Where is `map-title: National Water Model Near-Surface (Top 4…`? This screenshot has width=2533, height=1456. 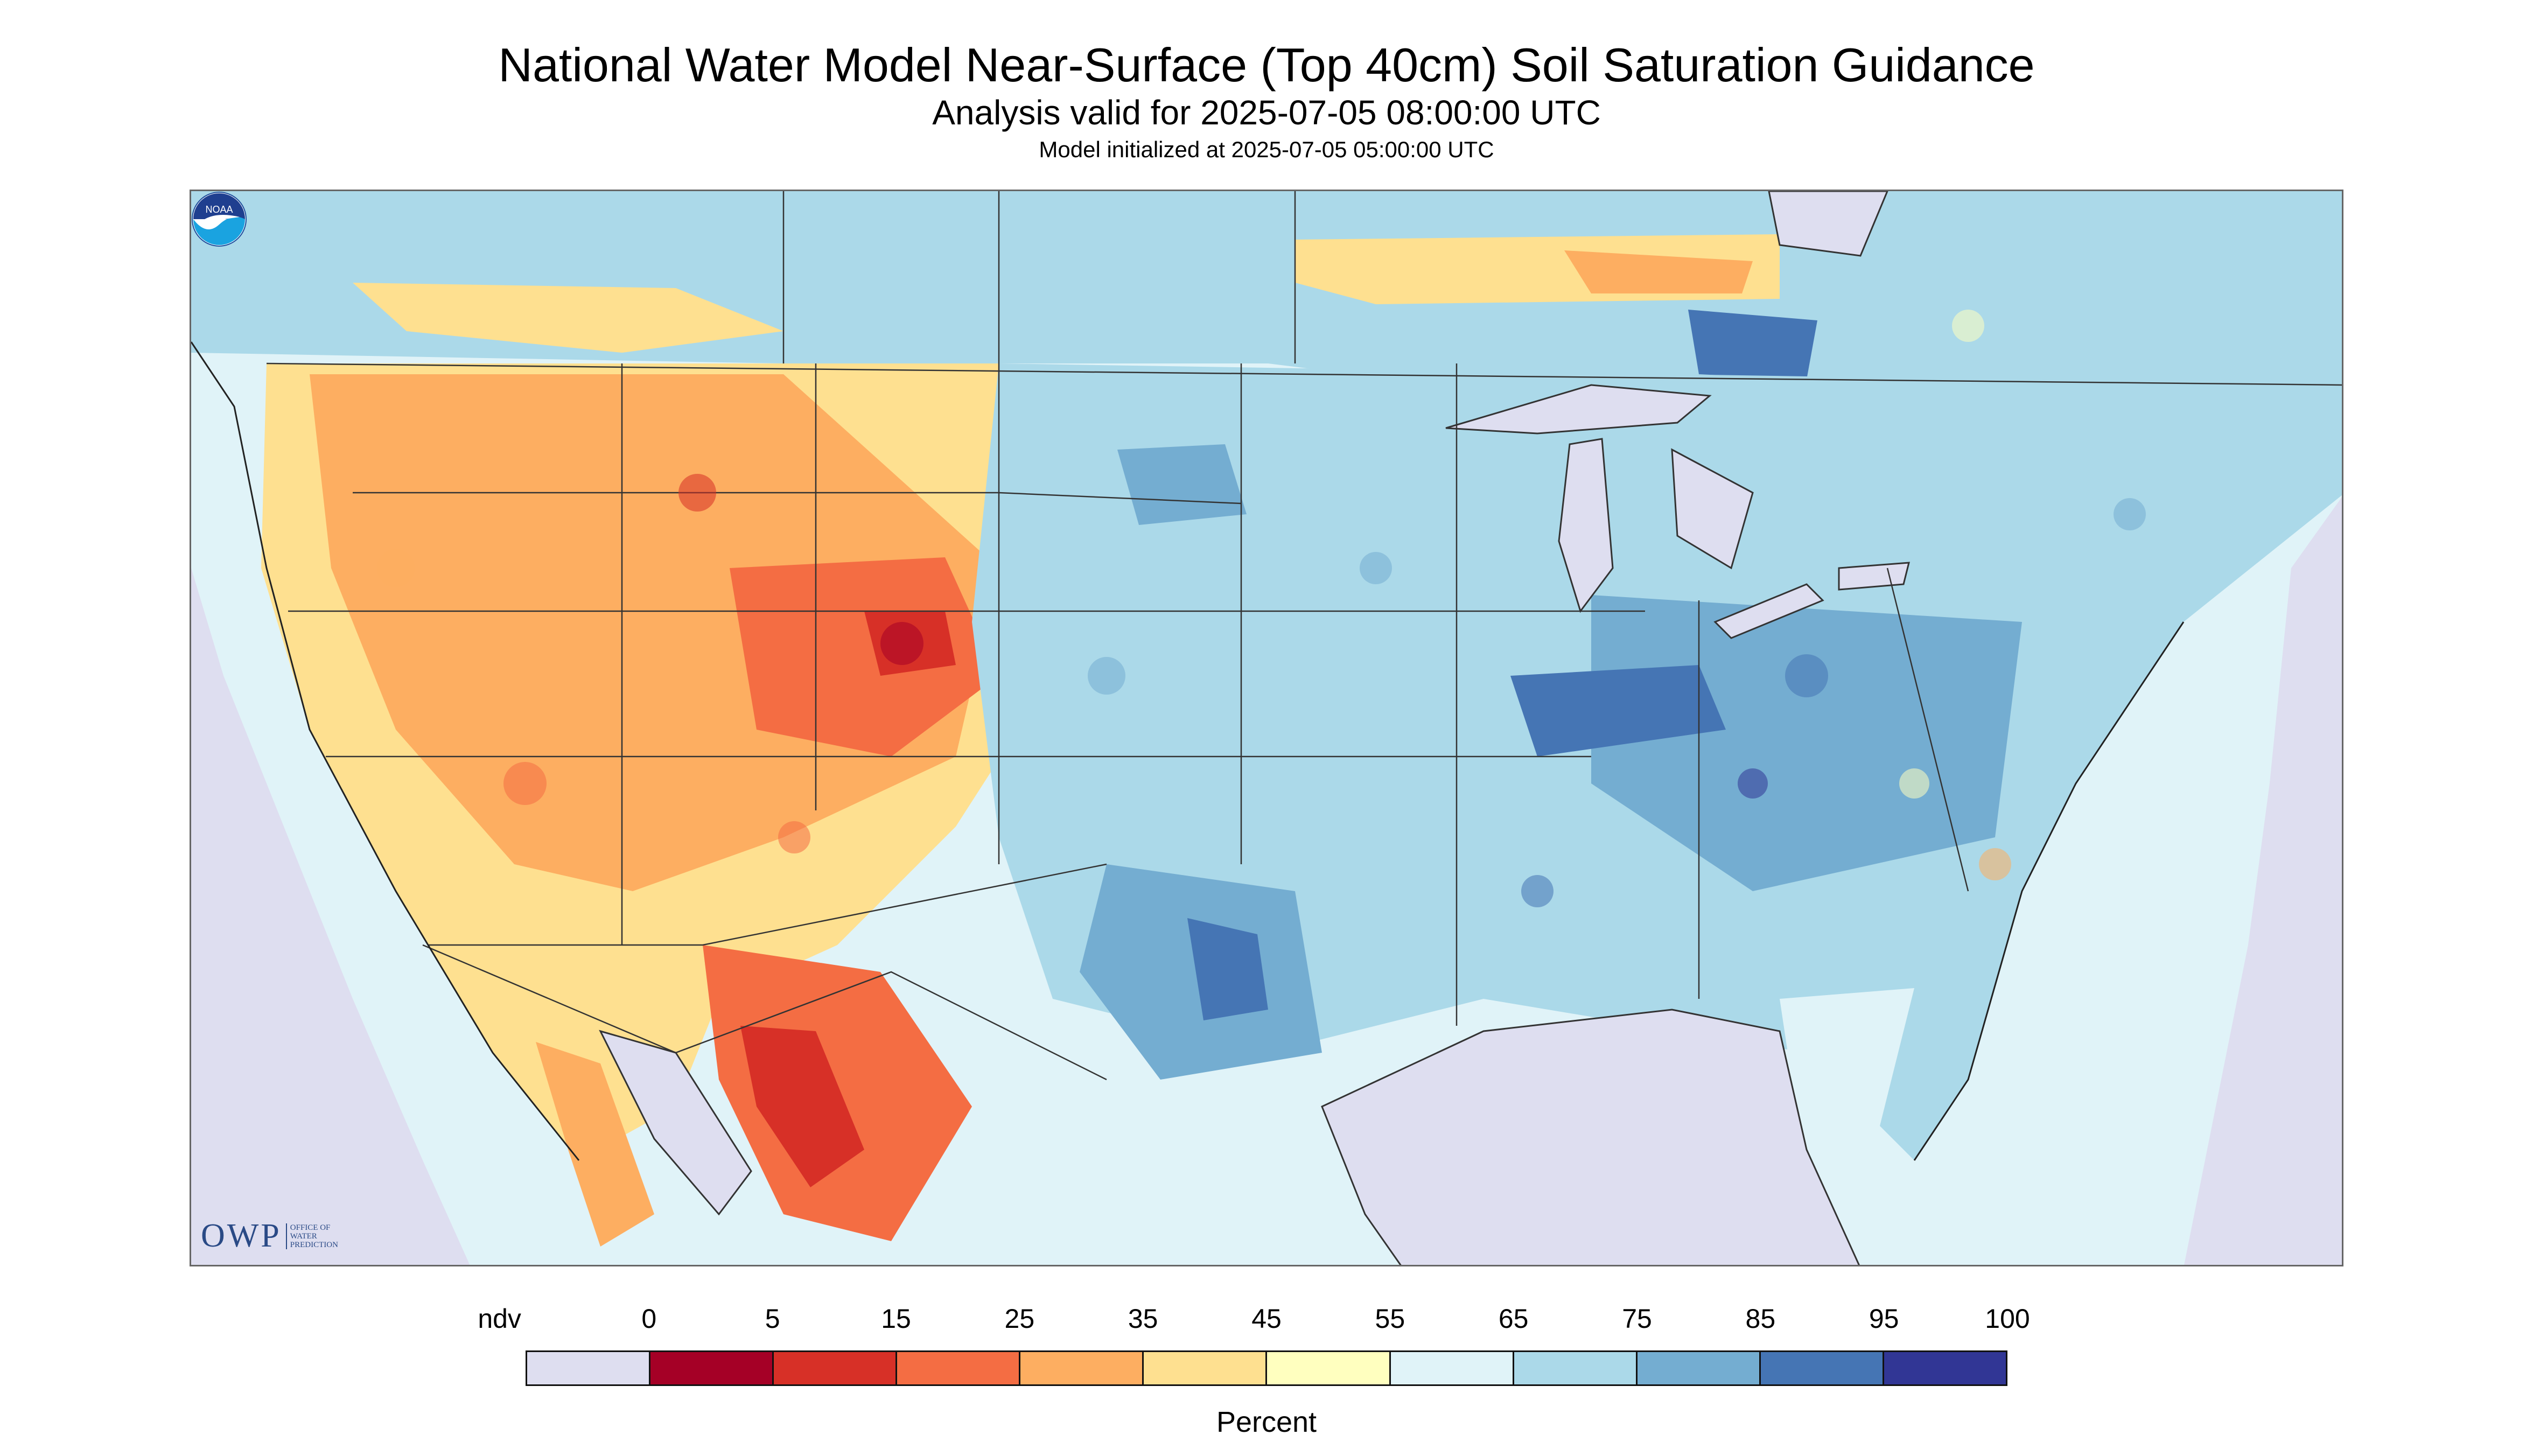 map-title: National Water Model Near-Surface (Top 4… is located at coordinates (1266, 65).